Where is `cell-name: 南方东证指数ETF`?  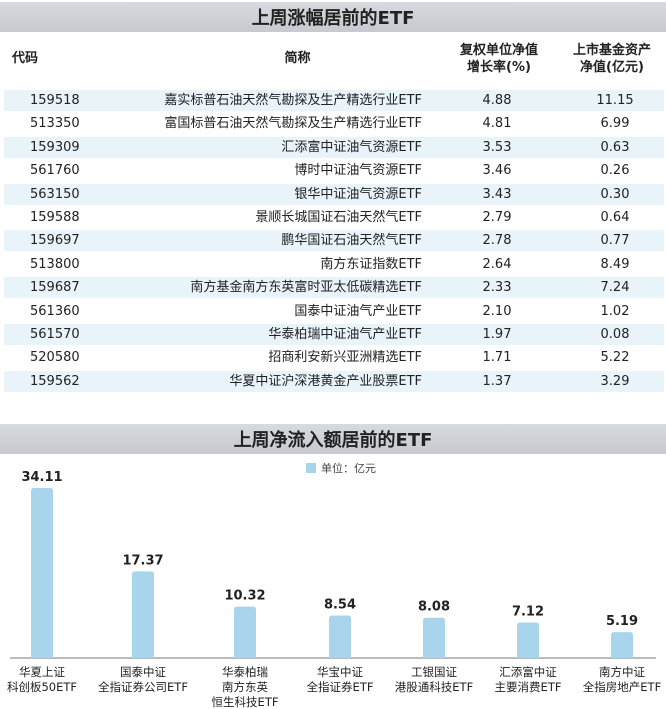 cell-name: 南方东证指数ETF is located at coordinates (371, 264).